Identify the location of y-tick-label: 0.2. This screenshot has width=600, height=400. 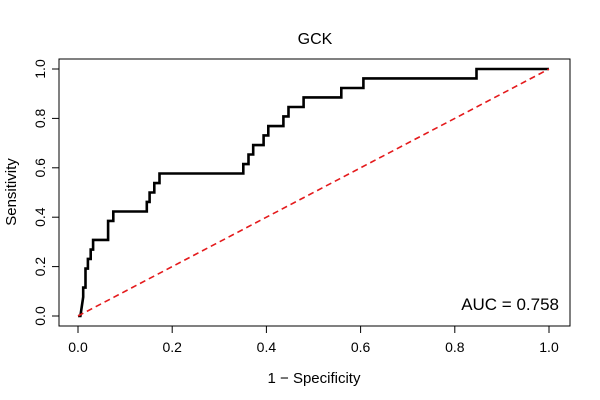
(40, 267).